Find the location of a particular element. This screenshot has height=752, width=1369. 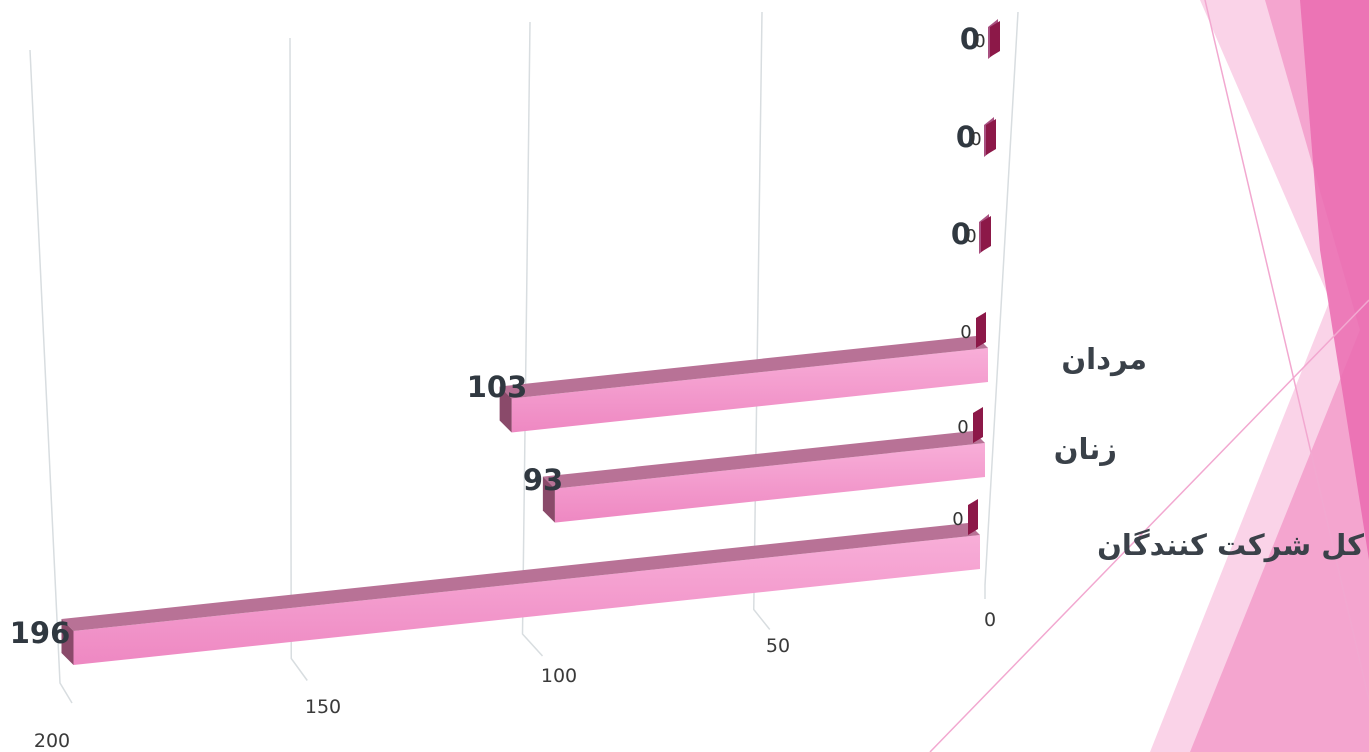

data-label: 196 is located at coordinates (40, 633).